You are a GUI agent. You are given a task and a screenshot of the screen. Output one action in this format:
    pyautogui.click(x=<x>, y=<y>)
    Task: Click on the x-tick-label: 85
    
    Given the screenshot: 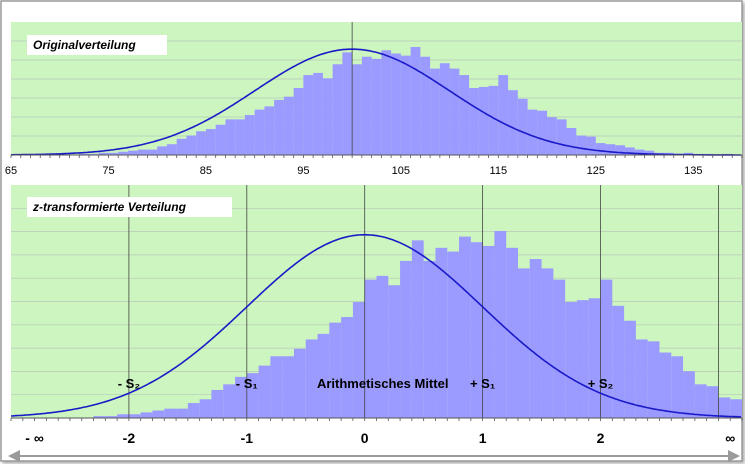 What is the action you would take?
    pyautogui.click(x=206, y=171)
    